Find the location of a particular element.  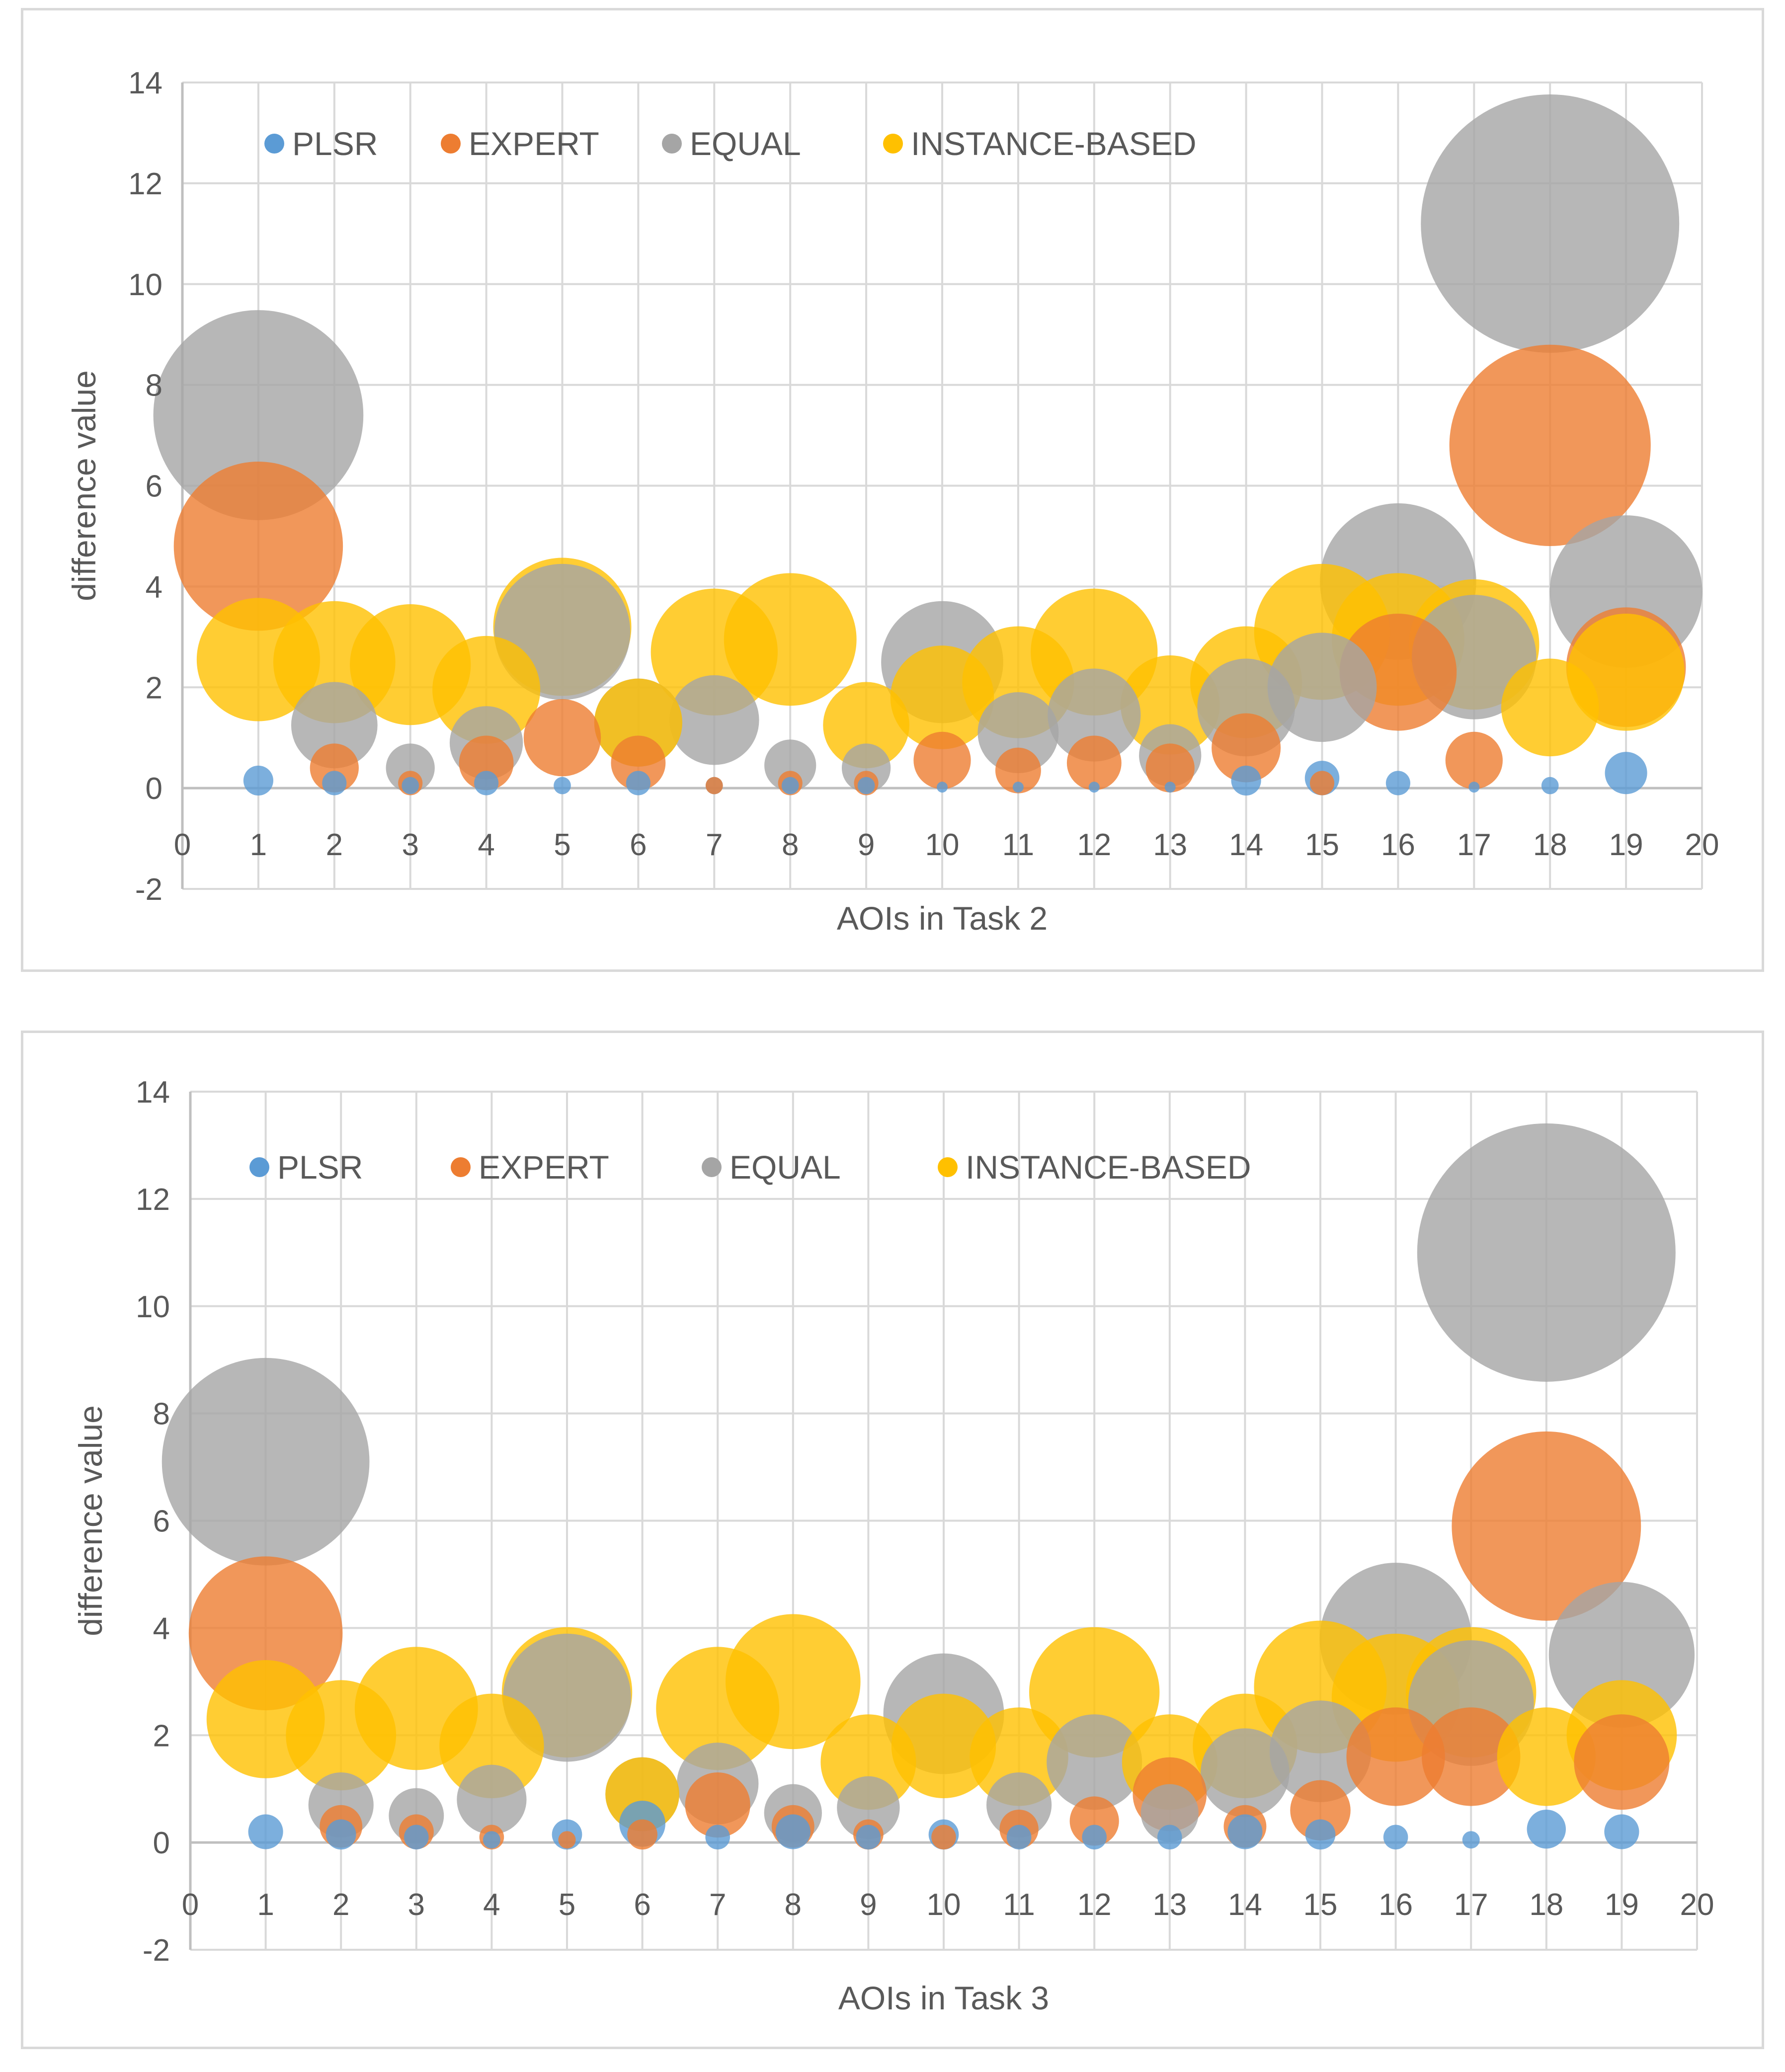

x-tick-label: 10 is located at coordinates (944, 1905).